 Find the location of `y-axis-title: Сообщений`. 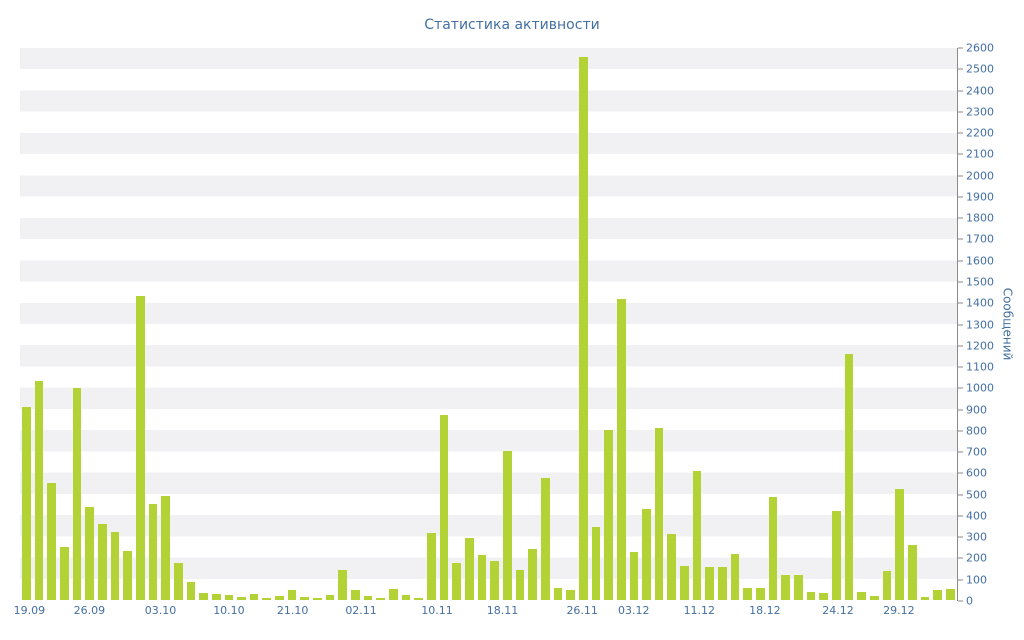

y-axis-title: Сообщений is located at coordinates (1007, 324).